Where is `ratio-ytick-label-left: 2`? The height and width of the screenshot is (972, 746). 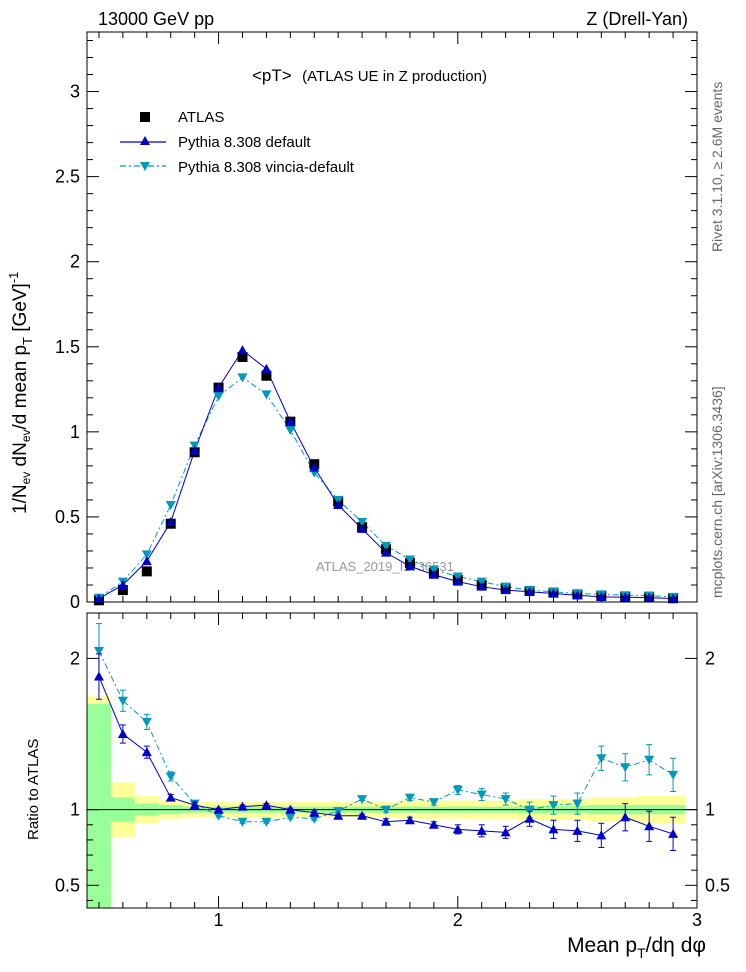
ratio-ytick-label-left: 2 is located at coordinates (75, 658).